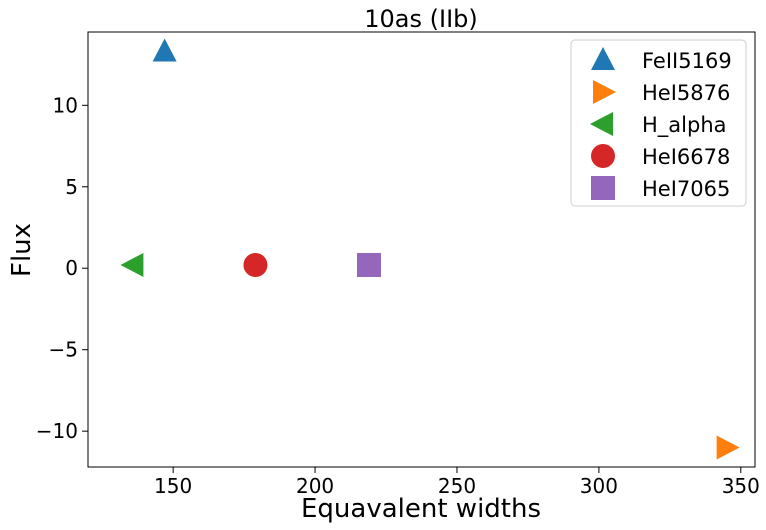  I want to click on y-tick-label: 5, so click(71, 187).